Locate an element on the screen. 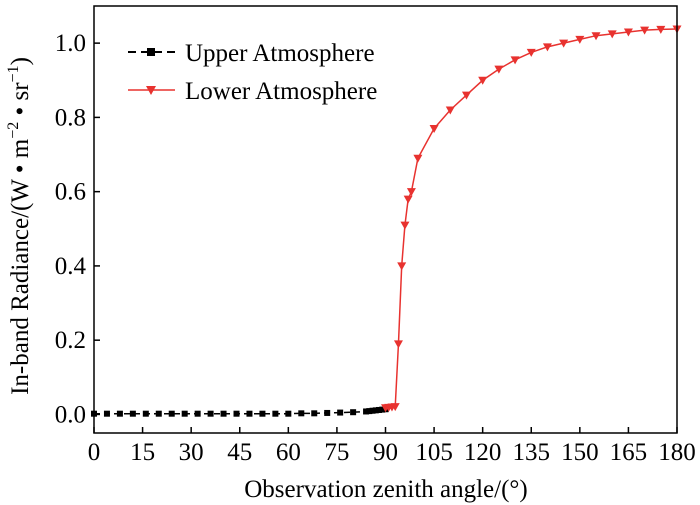  legend-marker-lower is located at coordinates (151, 90).